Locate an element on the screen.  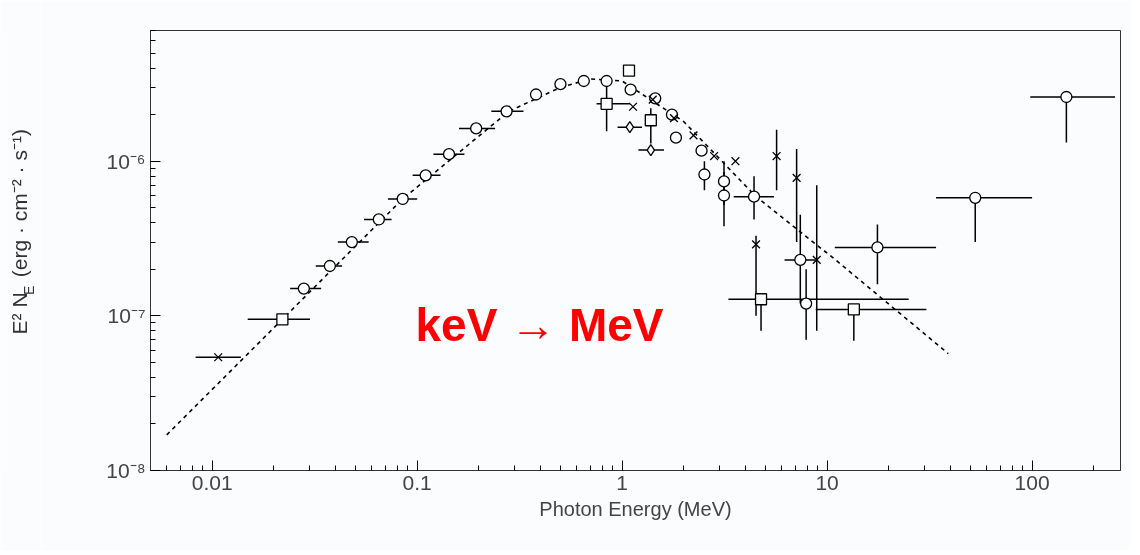
y-tick-label: 10⁻⁶ is located at coordinates (126, 161).